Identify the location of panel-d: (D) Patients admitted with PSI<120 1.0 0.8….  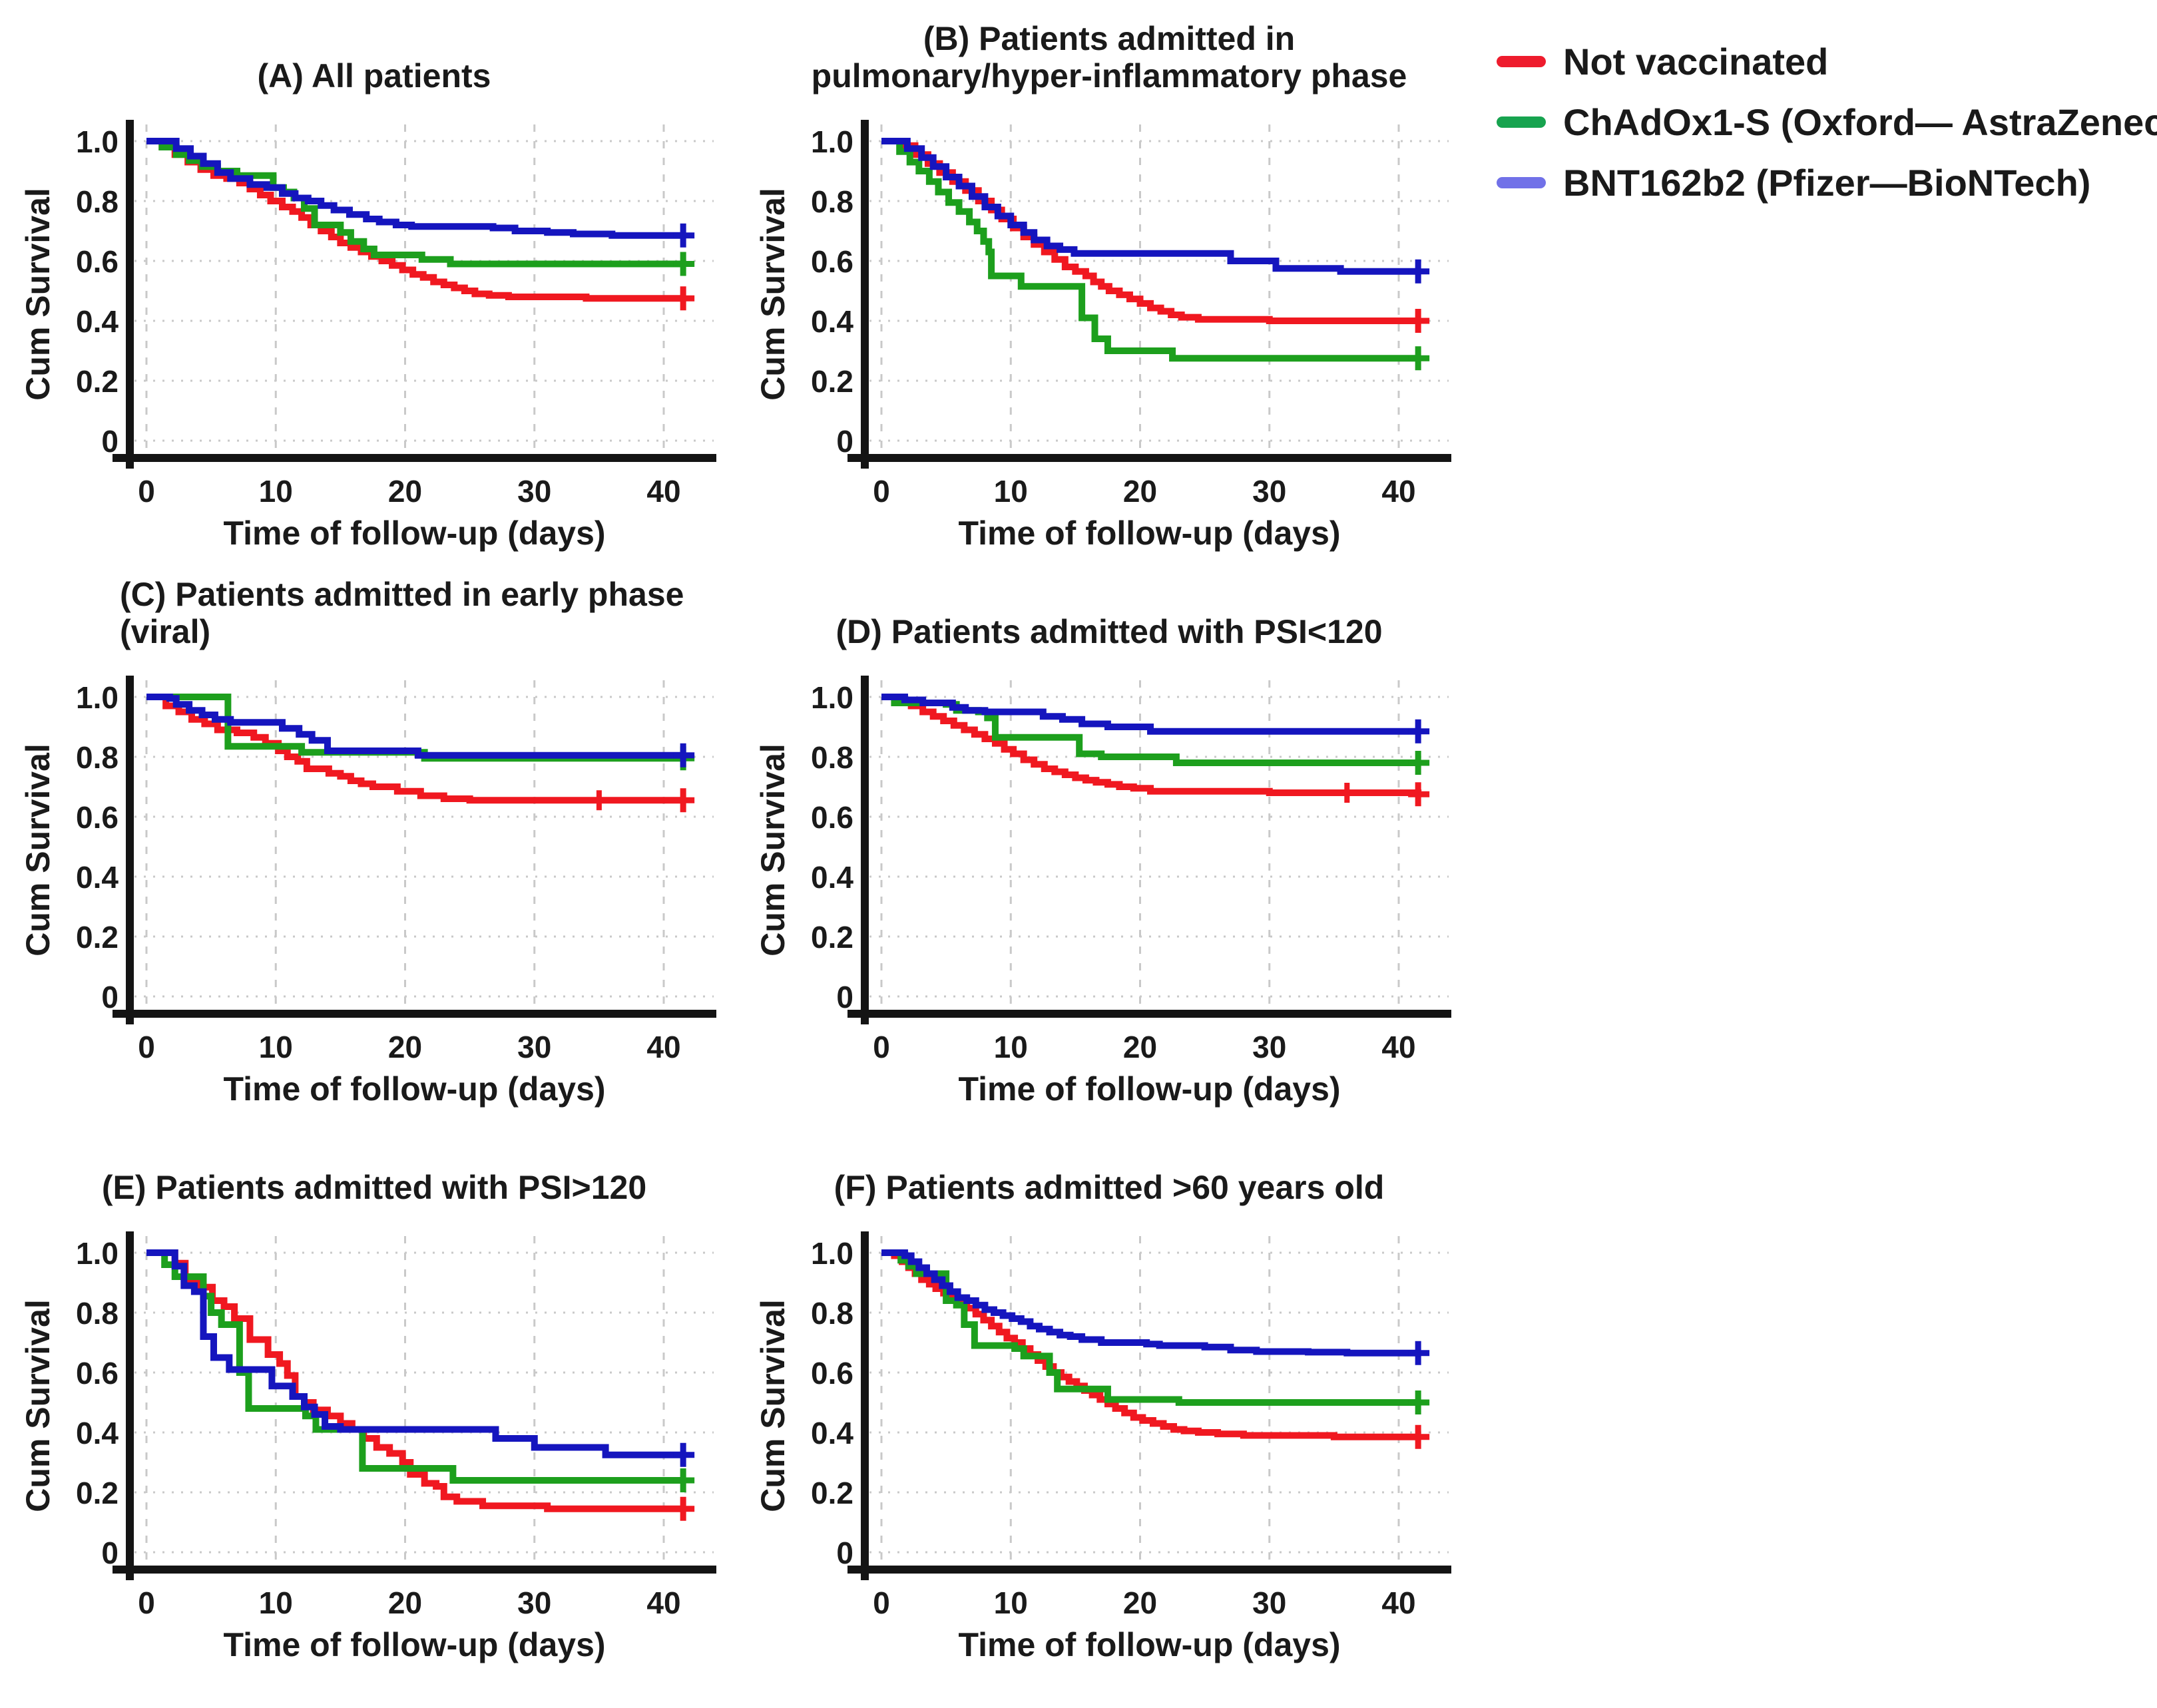
(1109, 846).